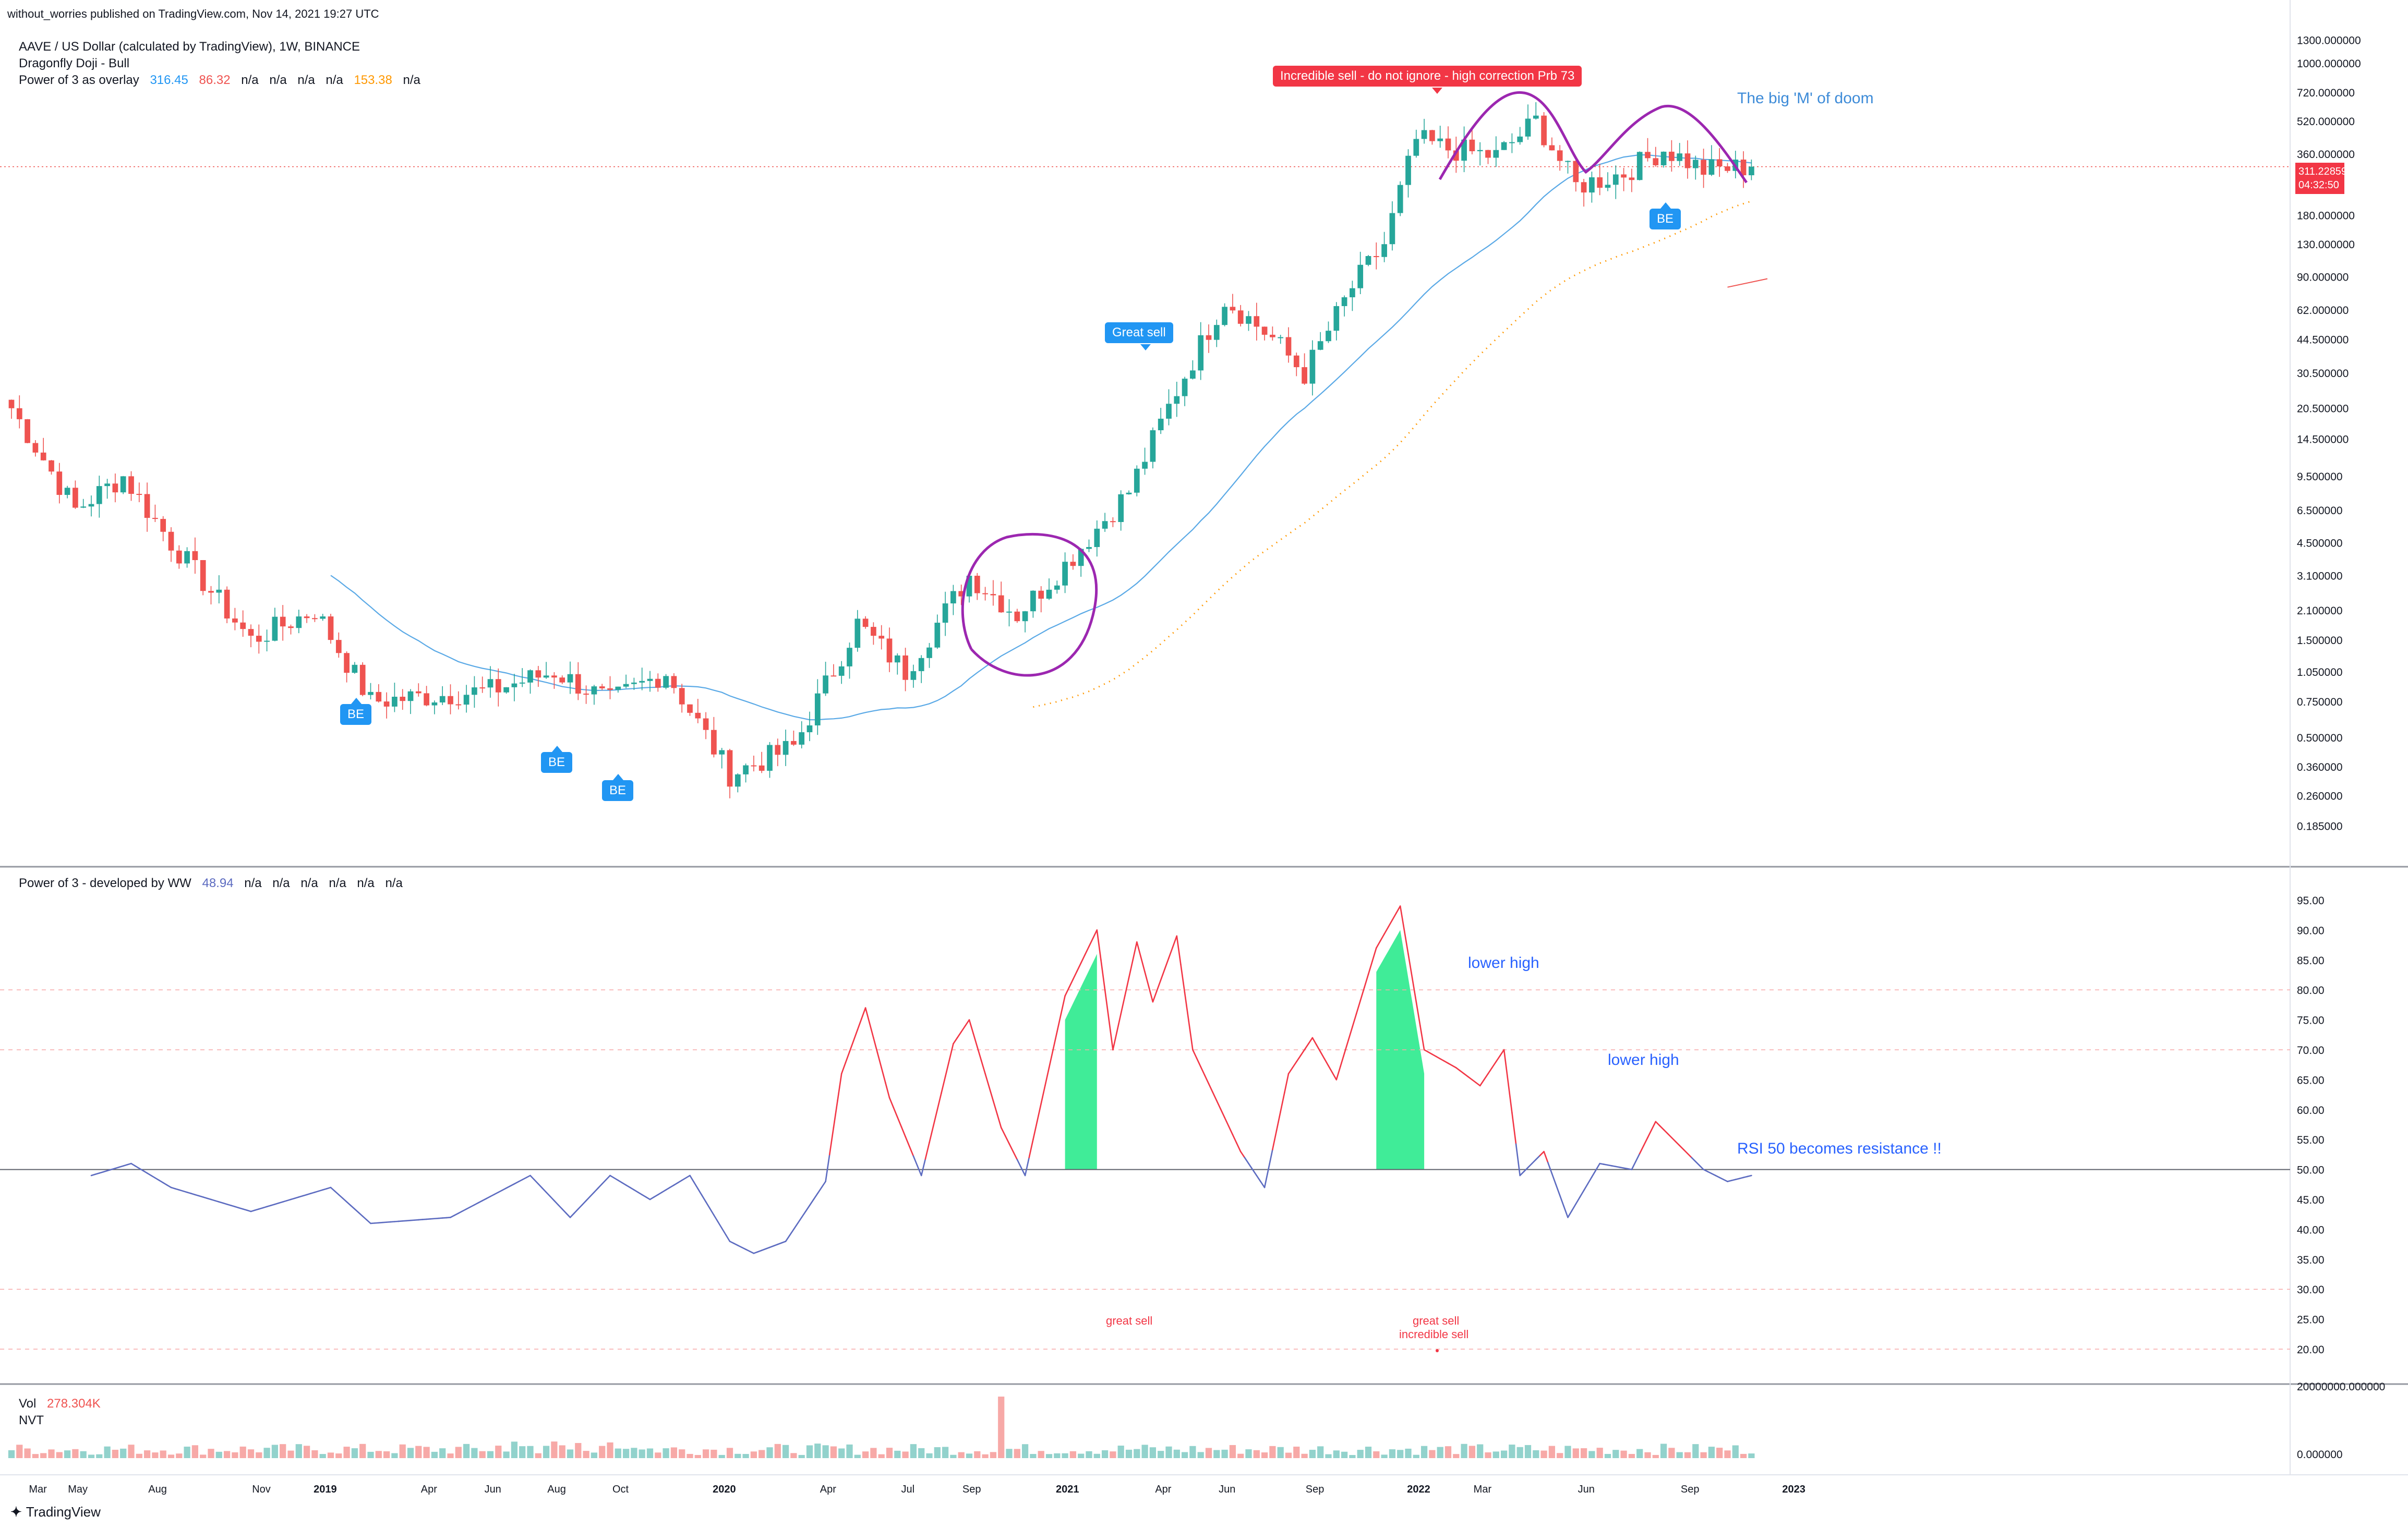  What do you see at coordinates (2326, 122) in the screenshot?
I see `price-tick-label: 520.000000` at bounding box center [2326, 122].